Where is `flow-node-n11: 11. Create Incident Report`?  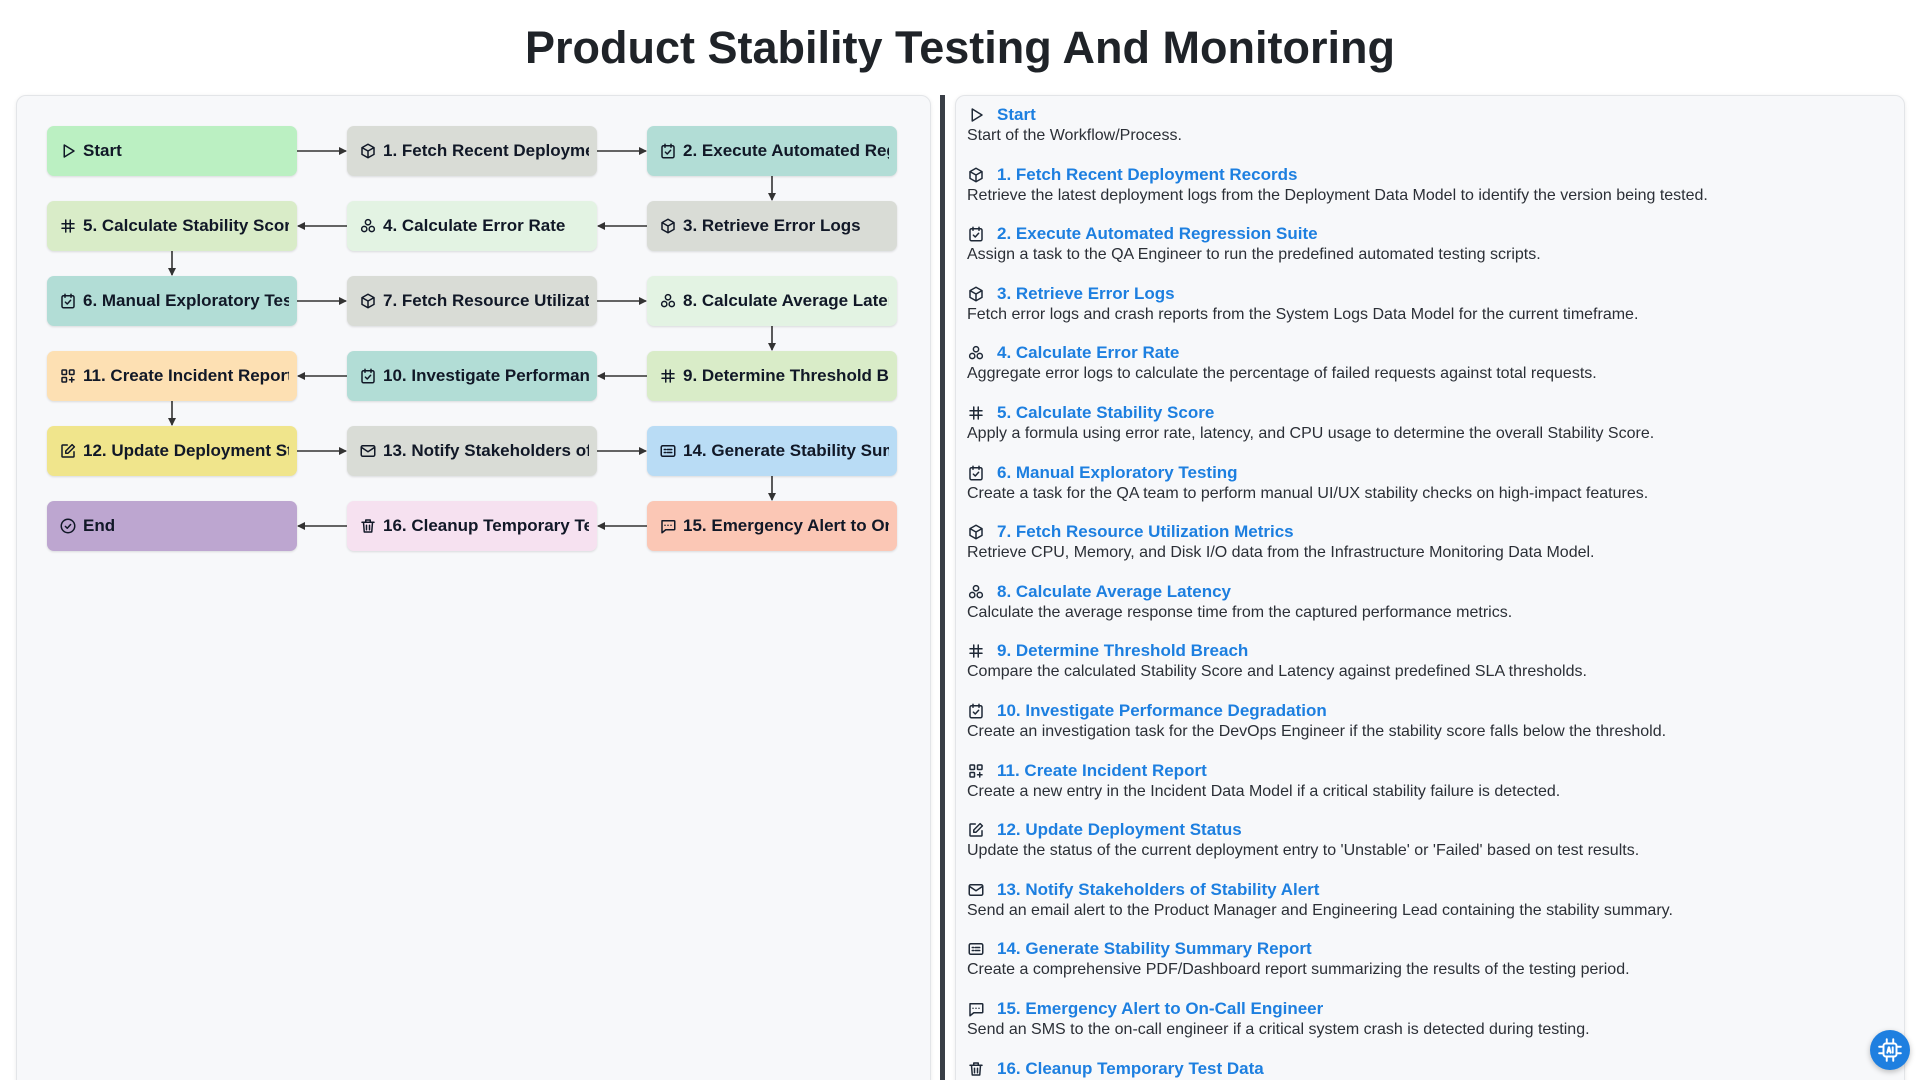 flow-node-n11: 11. Create Incident Report is located at coordinates (172, 376).